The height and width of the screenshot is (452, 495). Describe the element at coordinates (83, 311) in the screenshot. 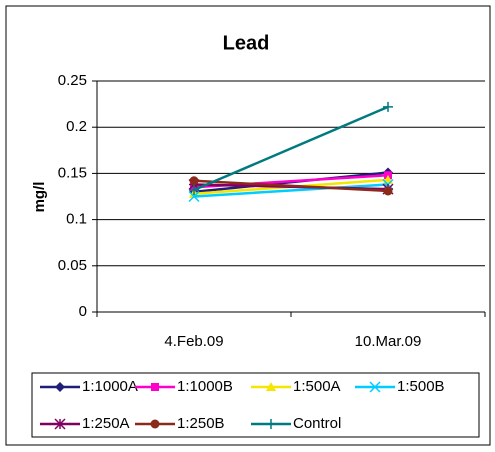

I see `y-tick-label: 0` at that location.